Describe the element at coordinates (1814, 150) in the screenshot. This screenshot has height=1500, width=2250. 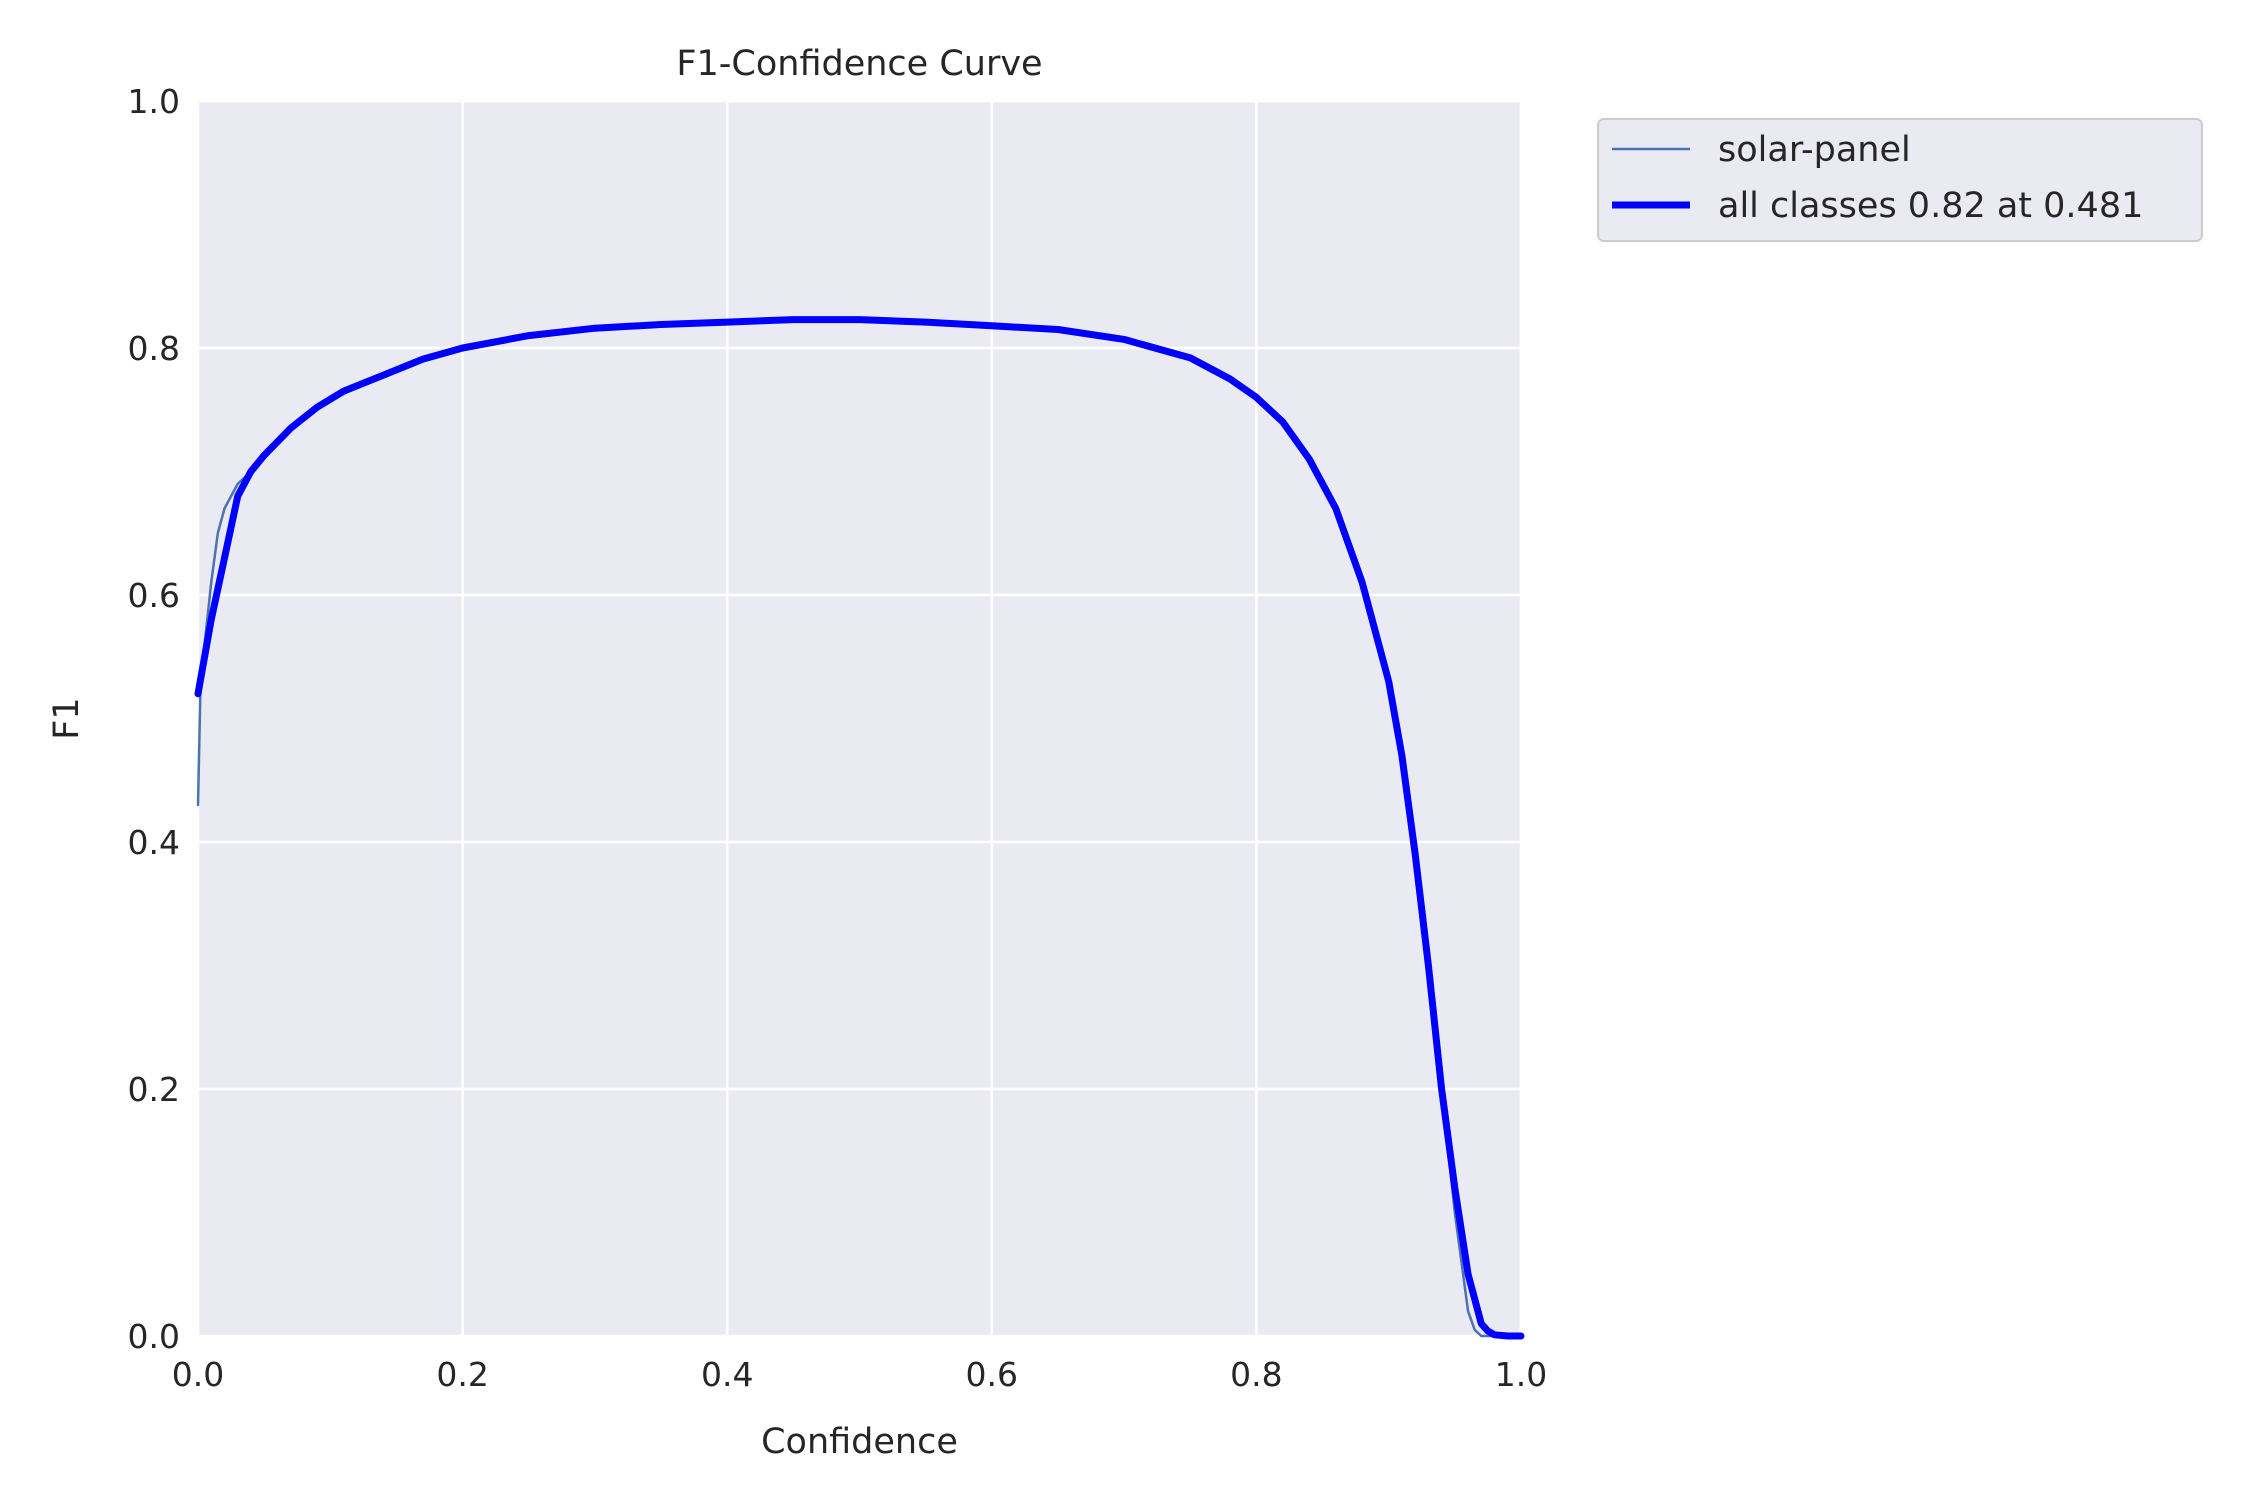
I see `legend-label-solar-panel: solar-panel` at that location.